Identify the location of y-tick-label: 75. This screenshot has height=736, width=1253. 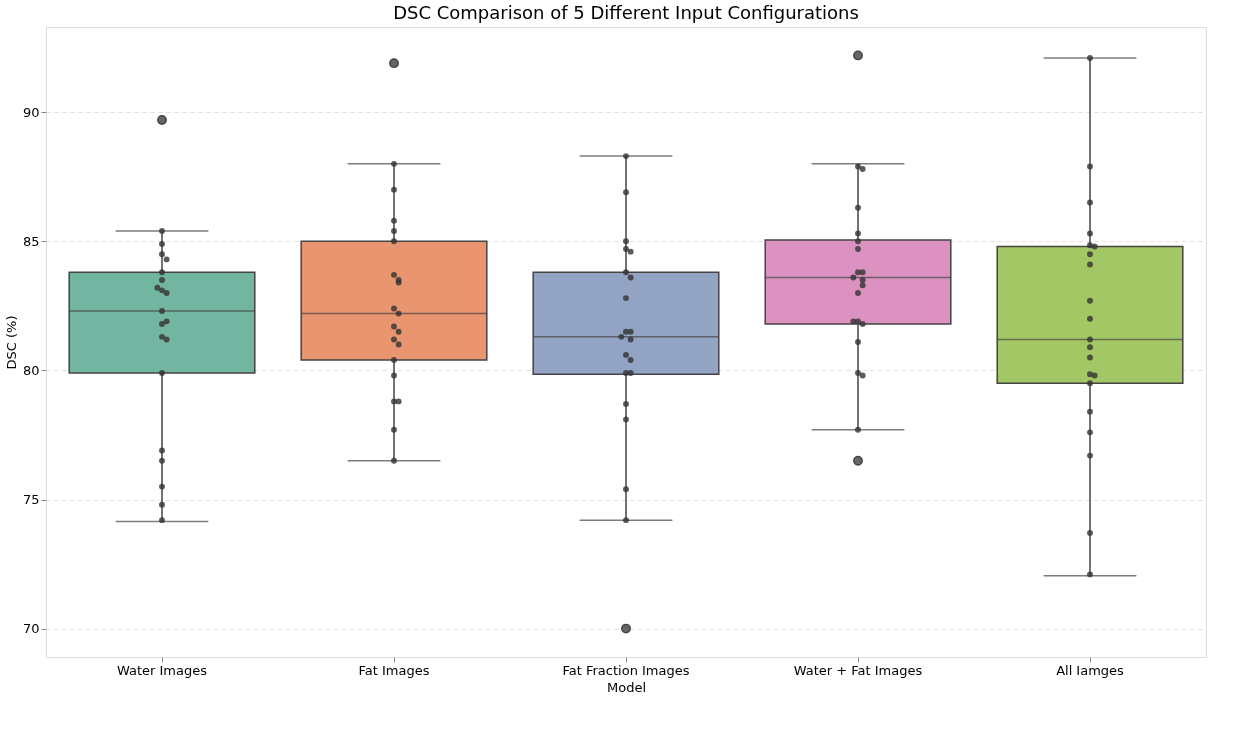
(31, 499).